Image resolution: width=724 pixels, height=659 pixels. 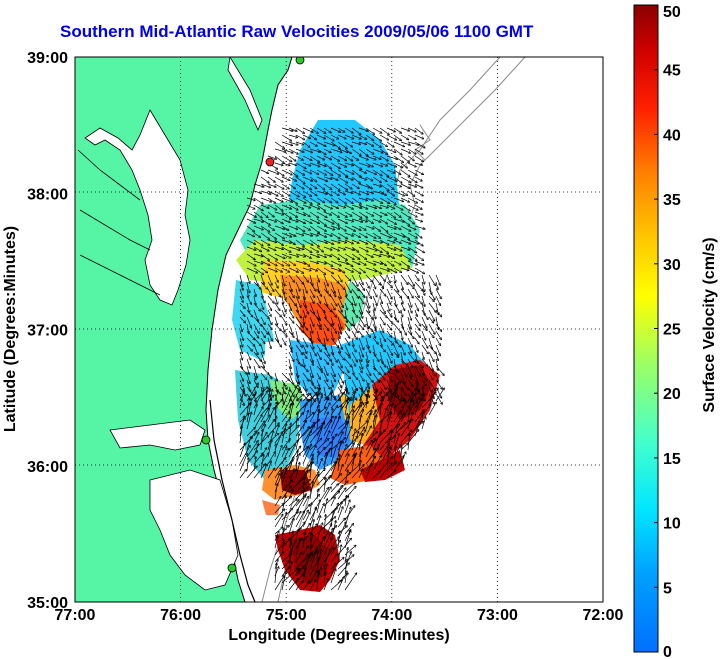 What do you see at coordinates (672, 200) in the screenshot?
I see `colorbar-tick-label: 35` at bounding box center [672, 200].